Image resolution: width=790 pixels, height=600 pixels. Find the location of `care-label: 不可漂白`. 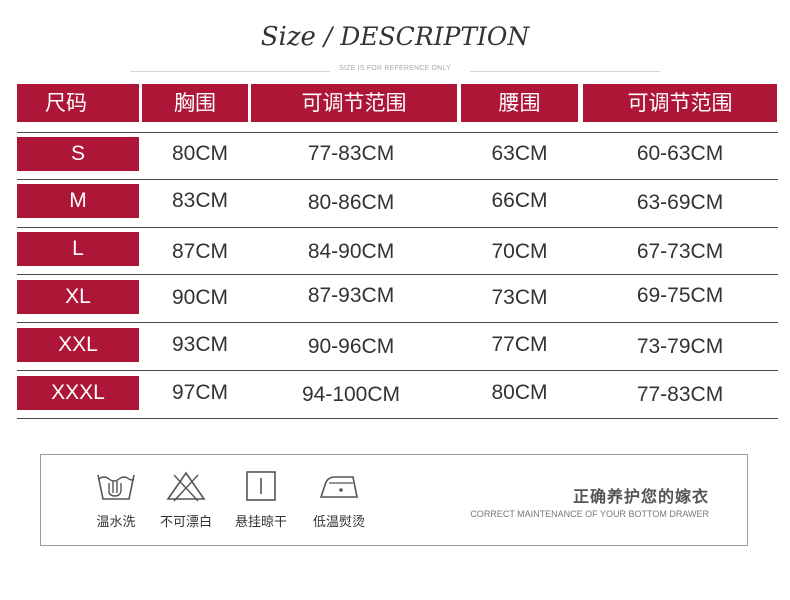

care-label: 不可漂白 is located at coordinates (185, 522).